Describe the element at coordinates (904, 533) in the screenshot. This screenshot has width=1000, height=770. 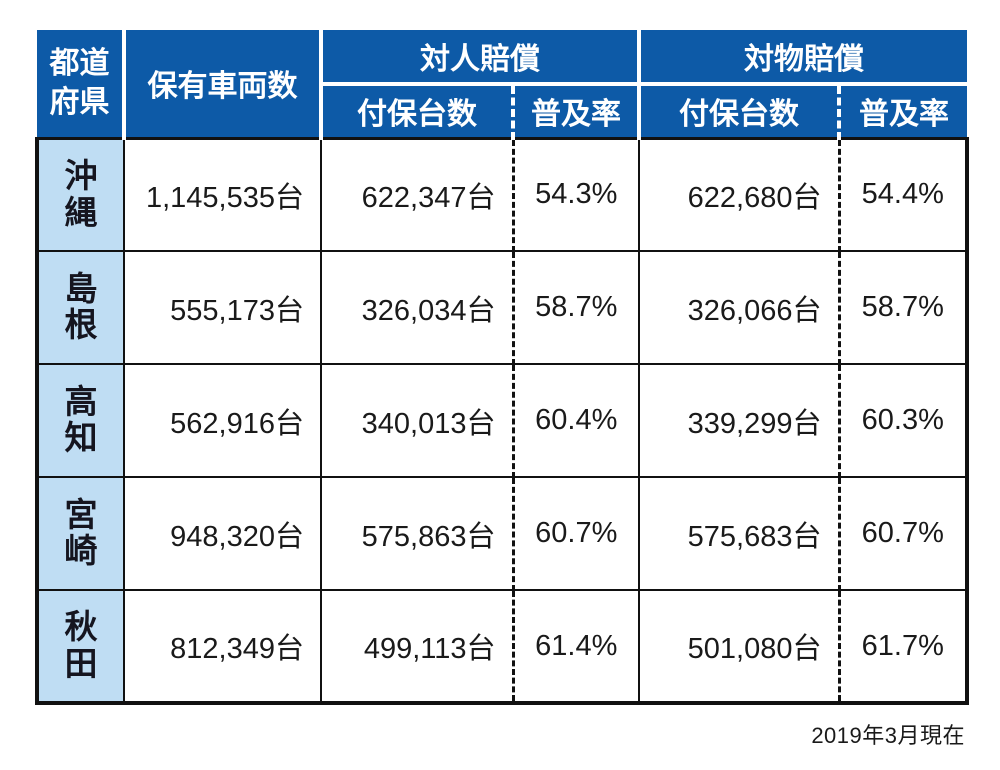
I see `property-rate-value: 60.7%` at that location.